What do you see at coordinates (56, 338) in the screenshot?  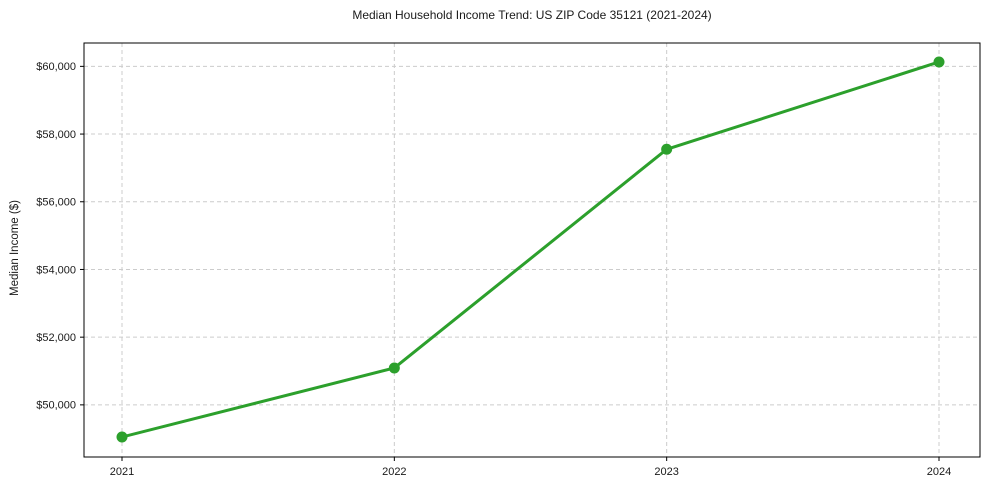 I see `y-tick-label: $52,000` at bounding box center [56, 338].